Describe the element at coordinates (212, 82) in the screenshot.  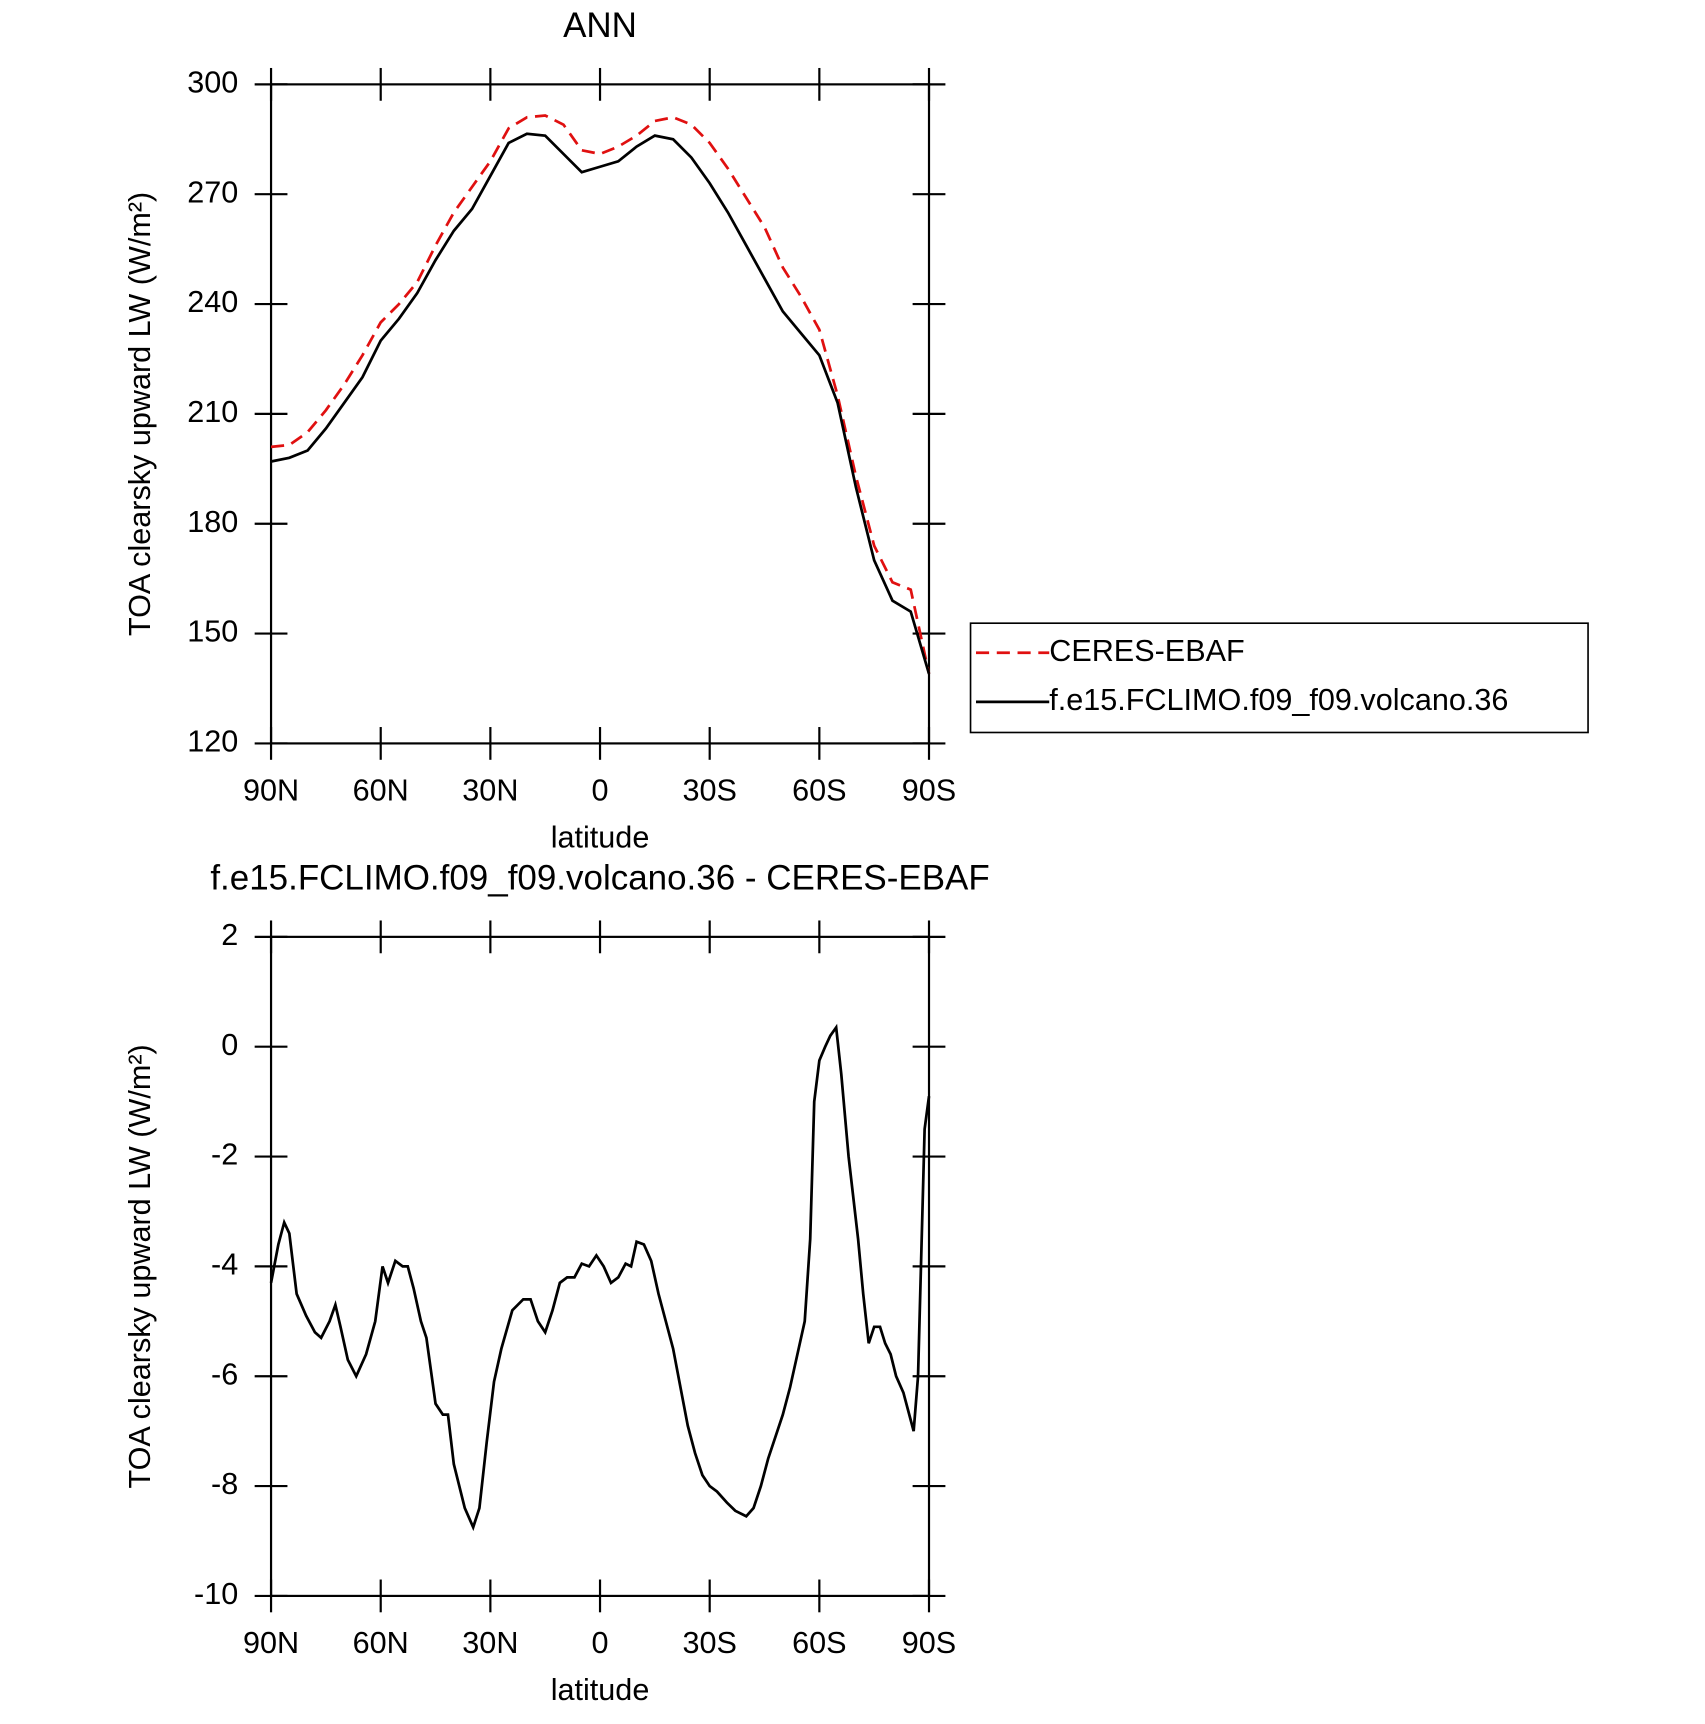
I see `y-tick-label: 300` at that location.